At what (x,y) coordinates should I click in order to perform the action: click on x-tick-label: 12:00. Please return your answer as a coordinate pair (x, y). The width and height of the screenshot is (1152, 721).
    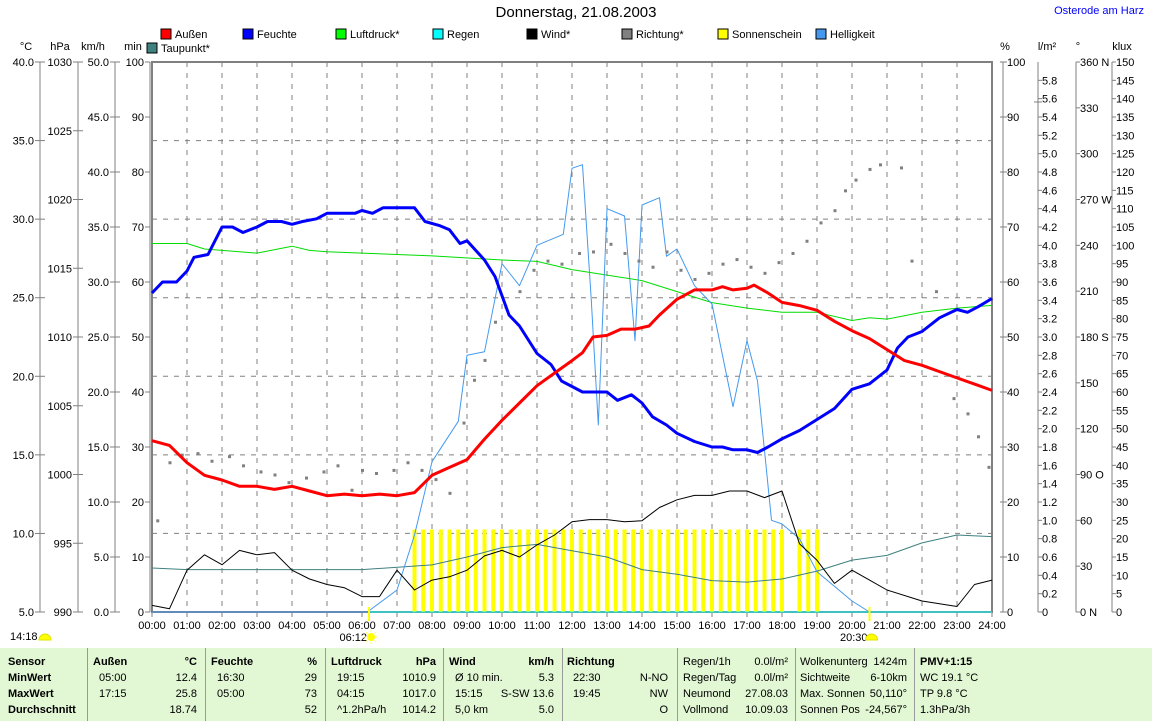
    Looking at the image, I should click on (572, 626).